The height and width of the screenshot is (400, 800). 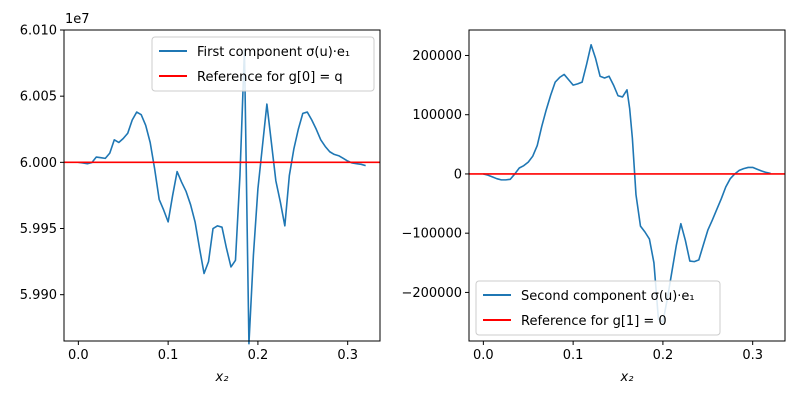 I want to click on y-tick-label: 100000, so click(x=437, y=115).